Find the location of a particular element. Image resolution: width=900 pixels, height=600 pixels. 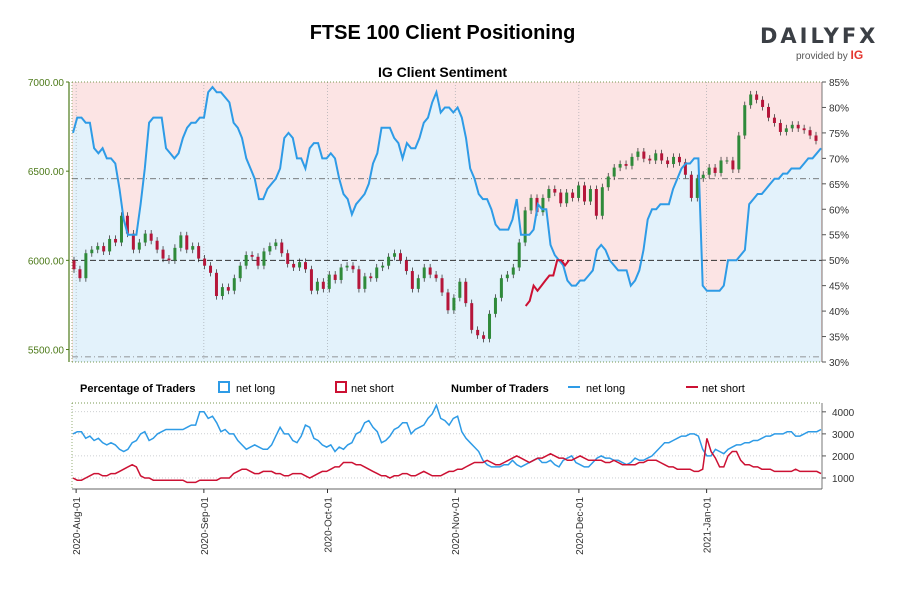

pct-tick-label: 65% is located at coordinates (839, 185).